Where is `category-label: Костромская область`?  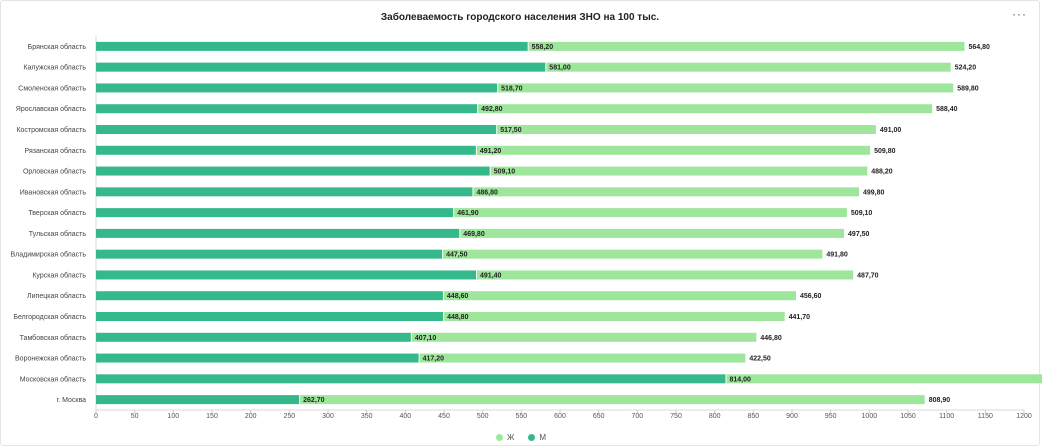
category-label: Костромская область is located at coordinates (51, 130).